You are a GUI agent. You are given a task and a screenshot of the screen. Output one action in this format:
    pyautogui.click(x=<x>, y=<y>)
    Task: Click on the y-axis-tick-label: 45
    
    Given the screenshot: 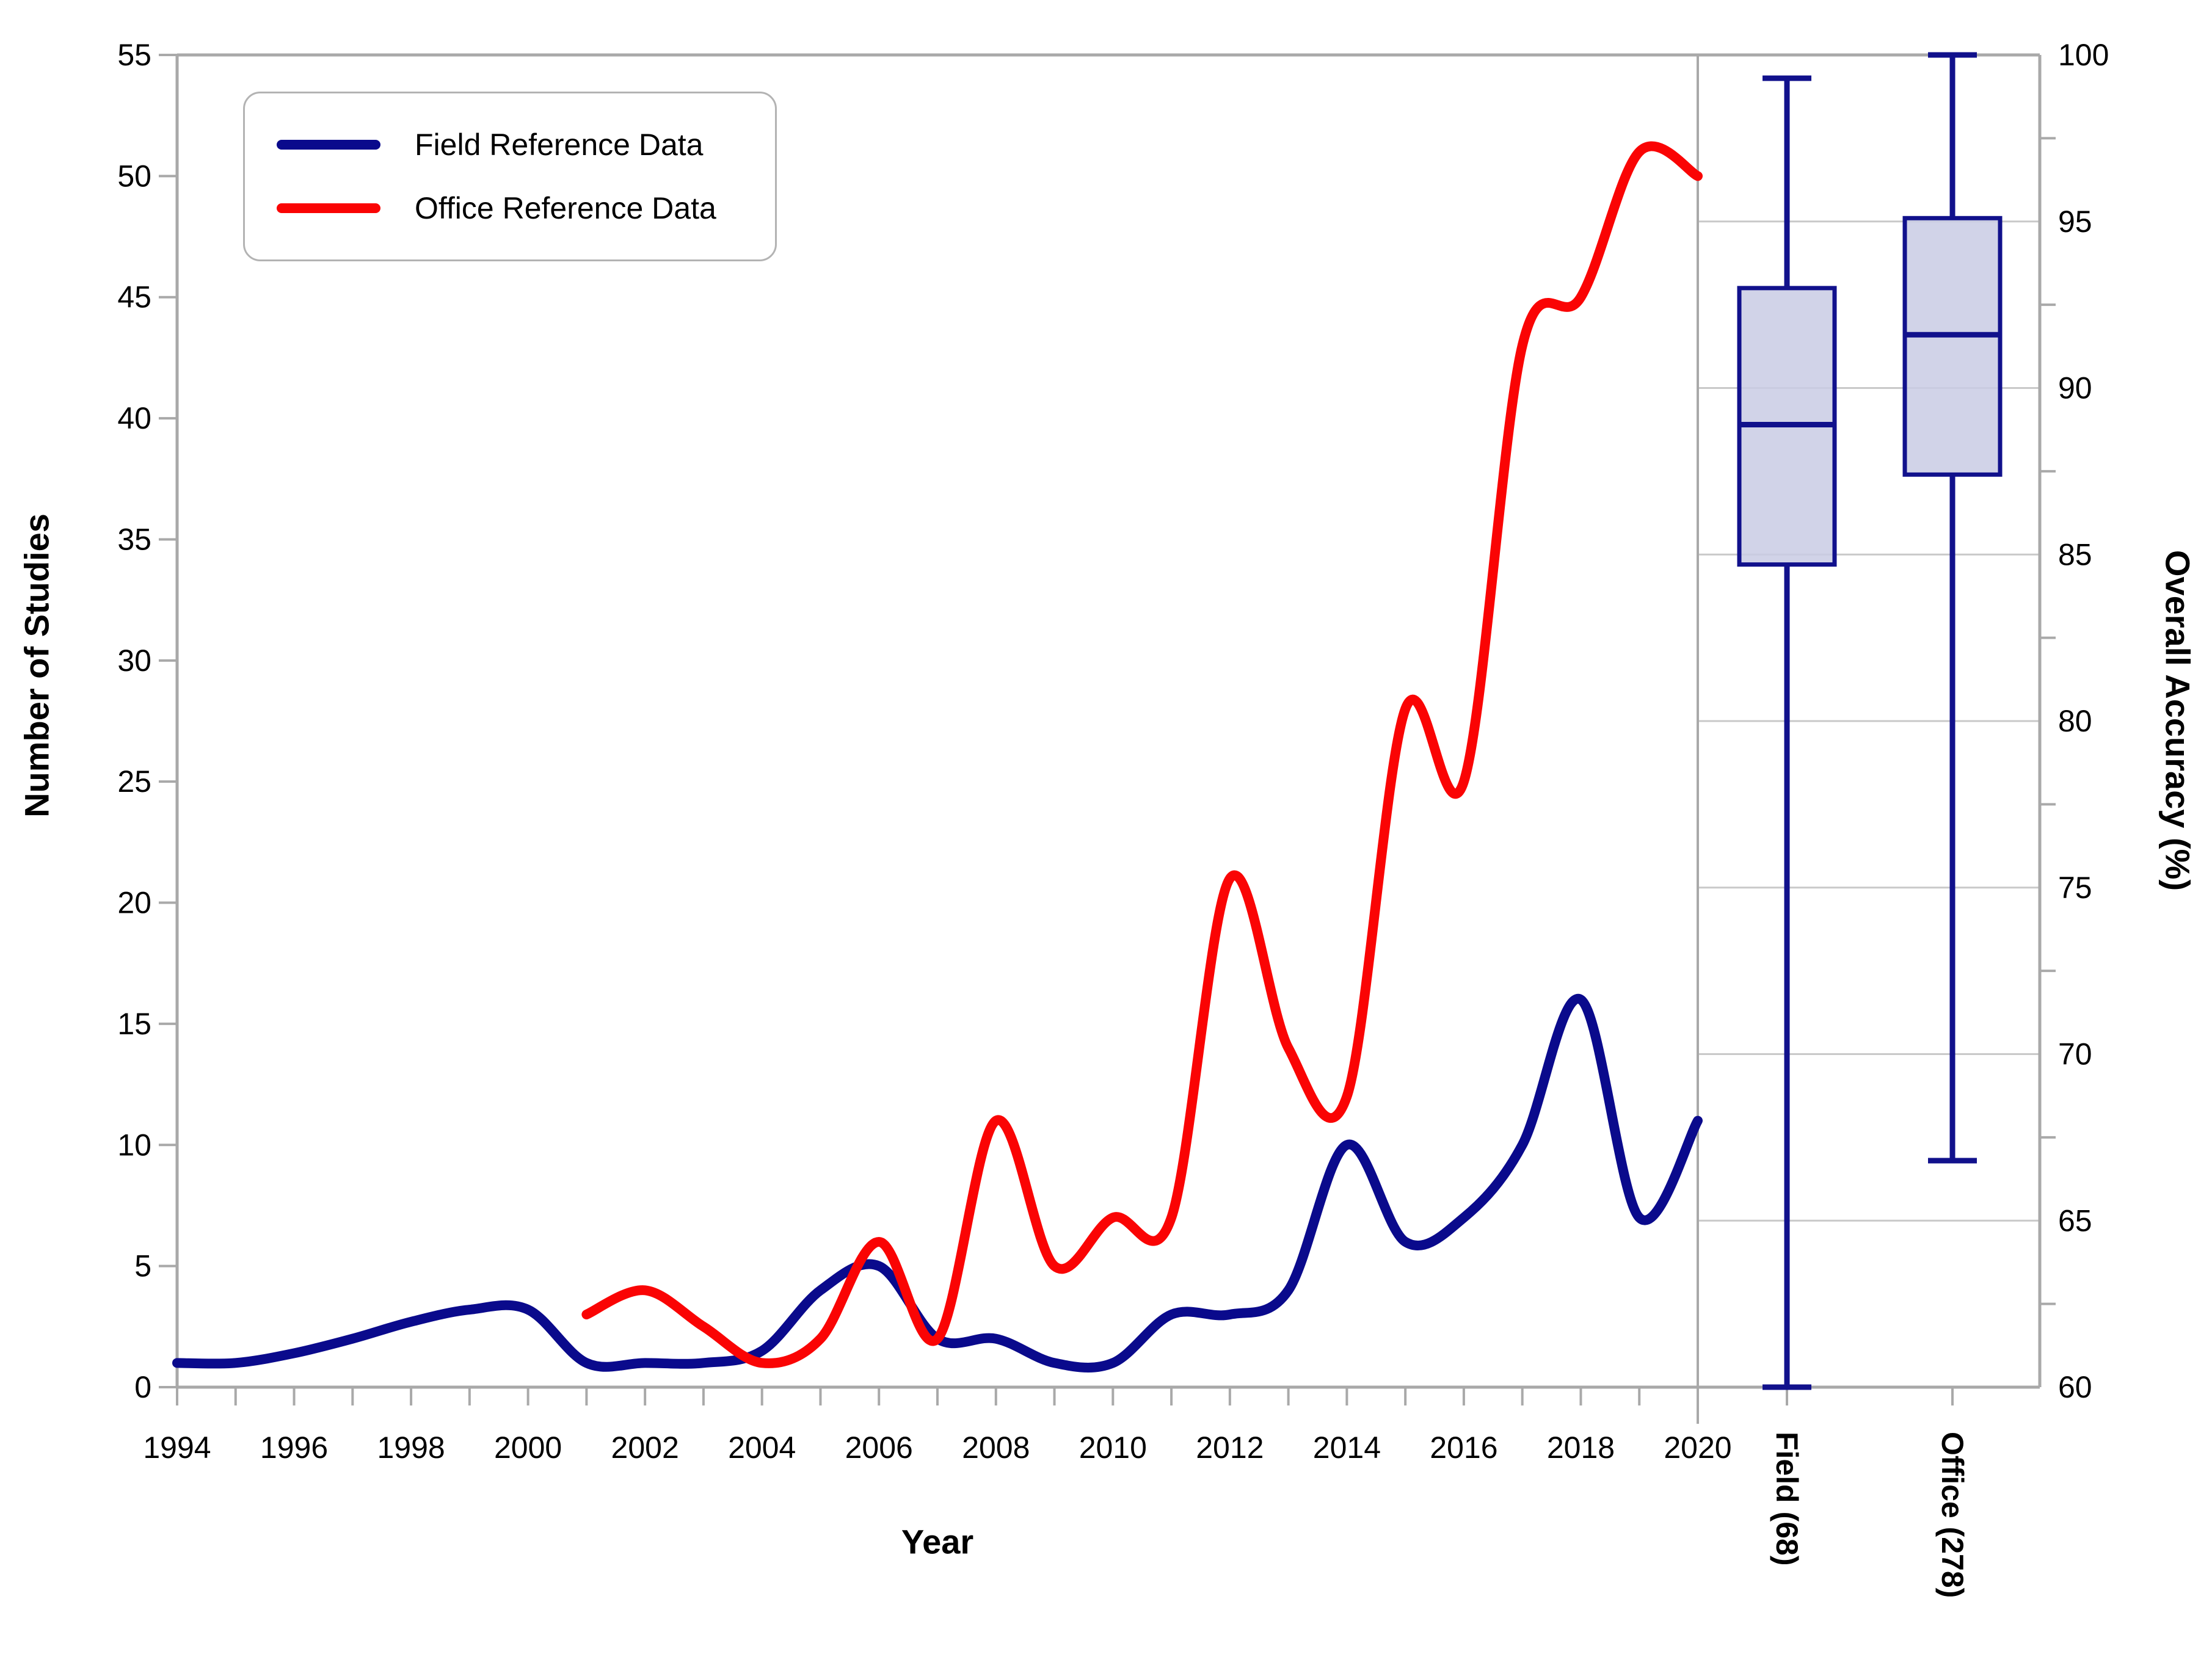 What is the action you would take?
    pyautogui.click(x=134, y=297)
    